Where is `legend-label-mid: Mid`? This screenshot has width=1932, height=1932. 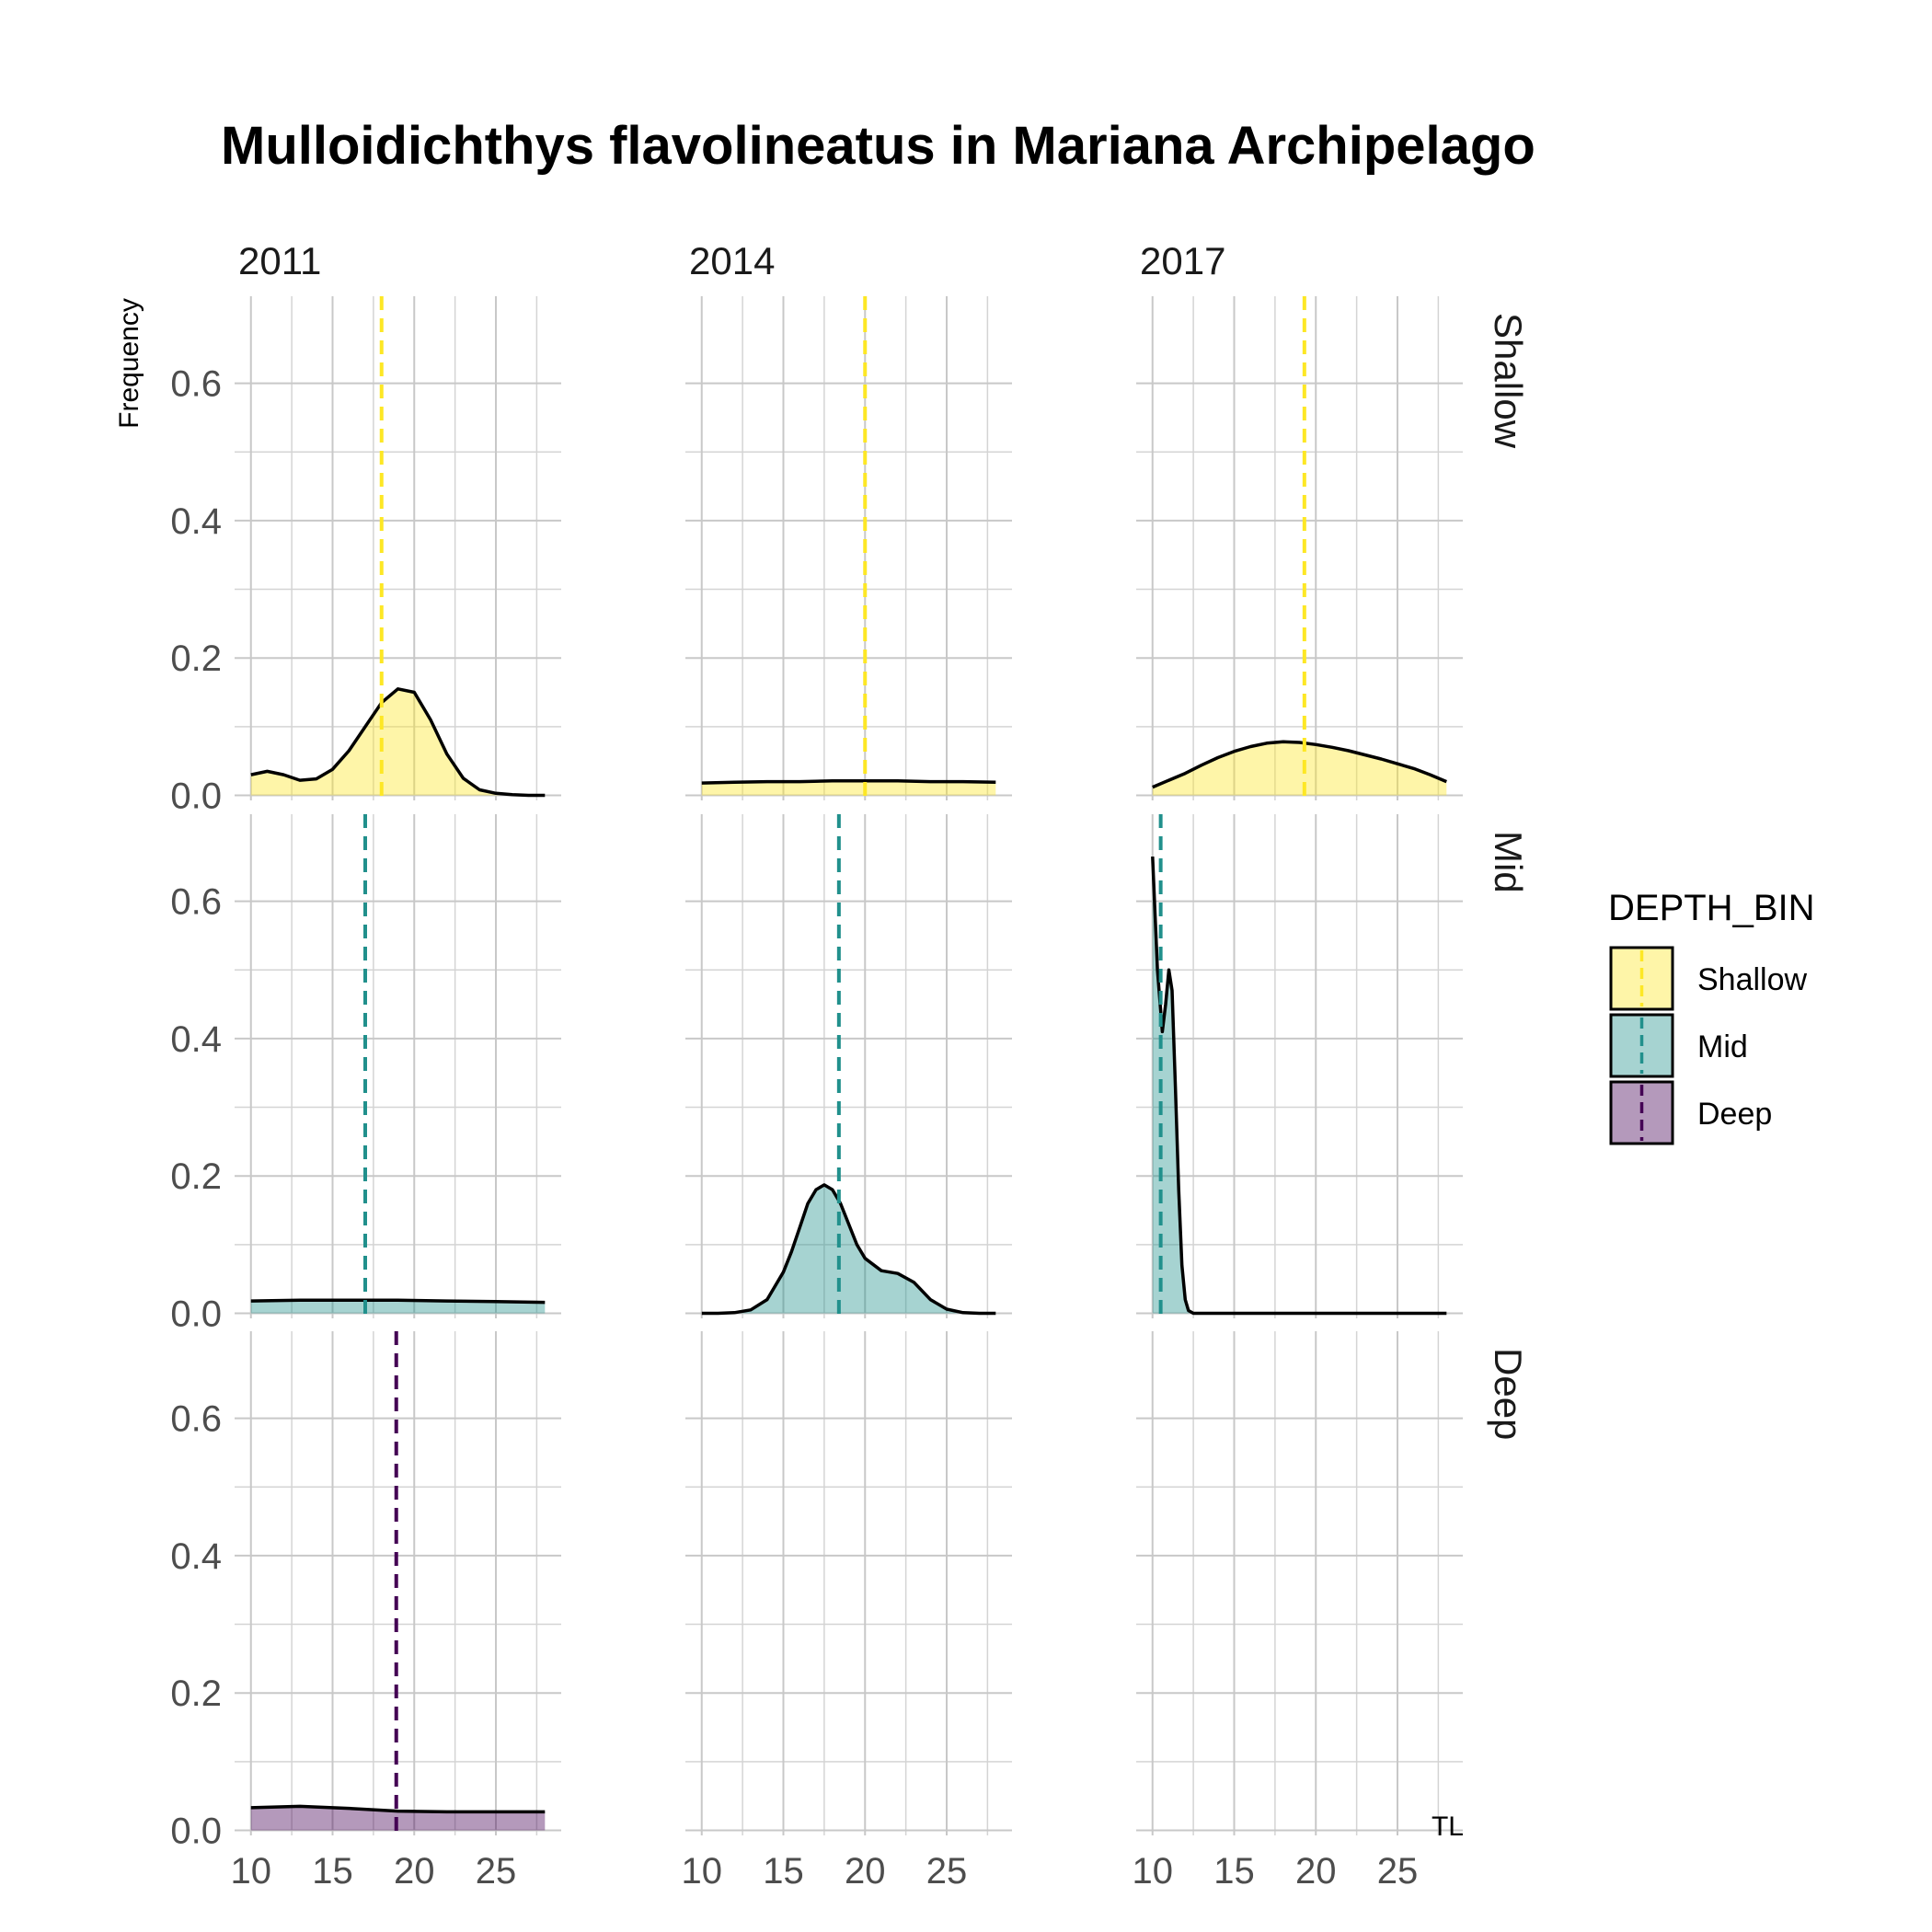 legend-label-mid: Mid is located at coordinates (1722, 1046).